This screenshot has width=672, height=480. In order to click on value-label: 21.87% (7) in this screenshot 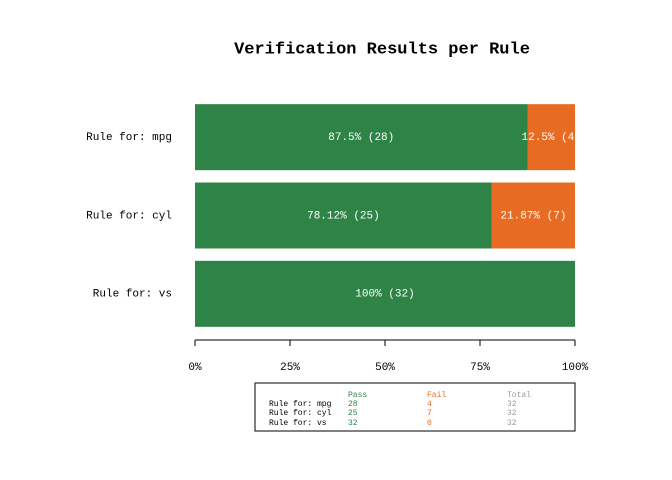, I will do `click(533, 216)`.